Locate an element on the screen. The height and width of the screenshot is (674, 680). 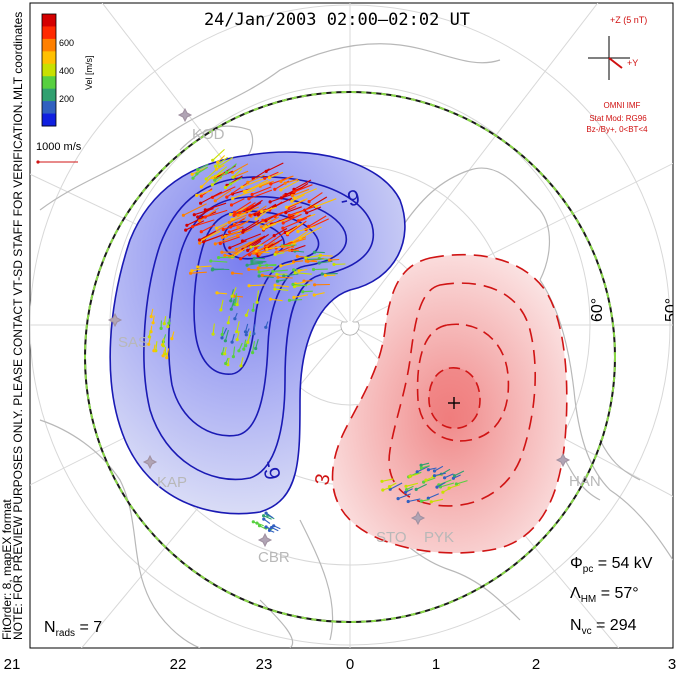
imf-z-label: +Z (5 nT) is located at coordinates (628, 20).